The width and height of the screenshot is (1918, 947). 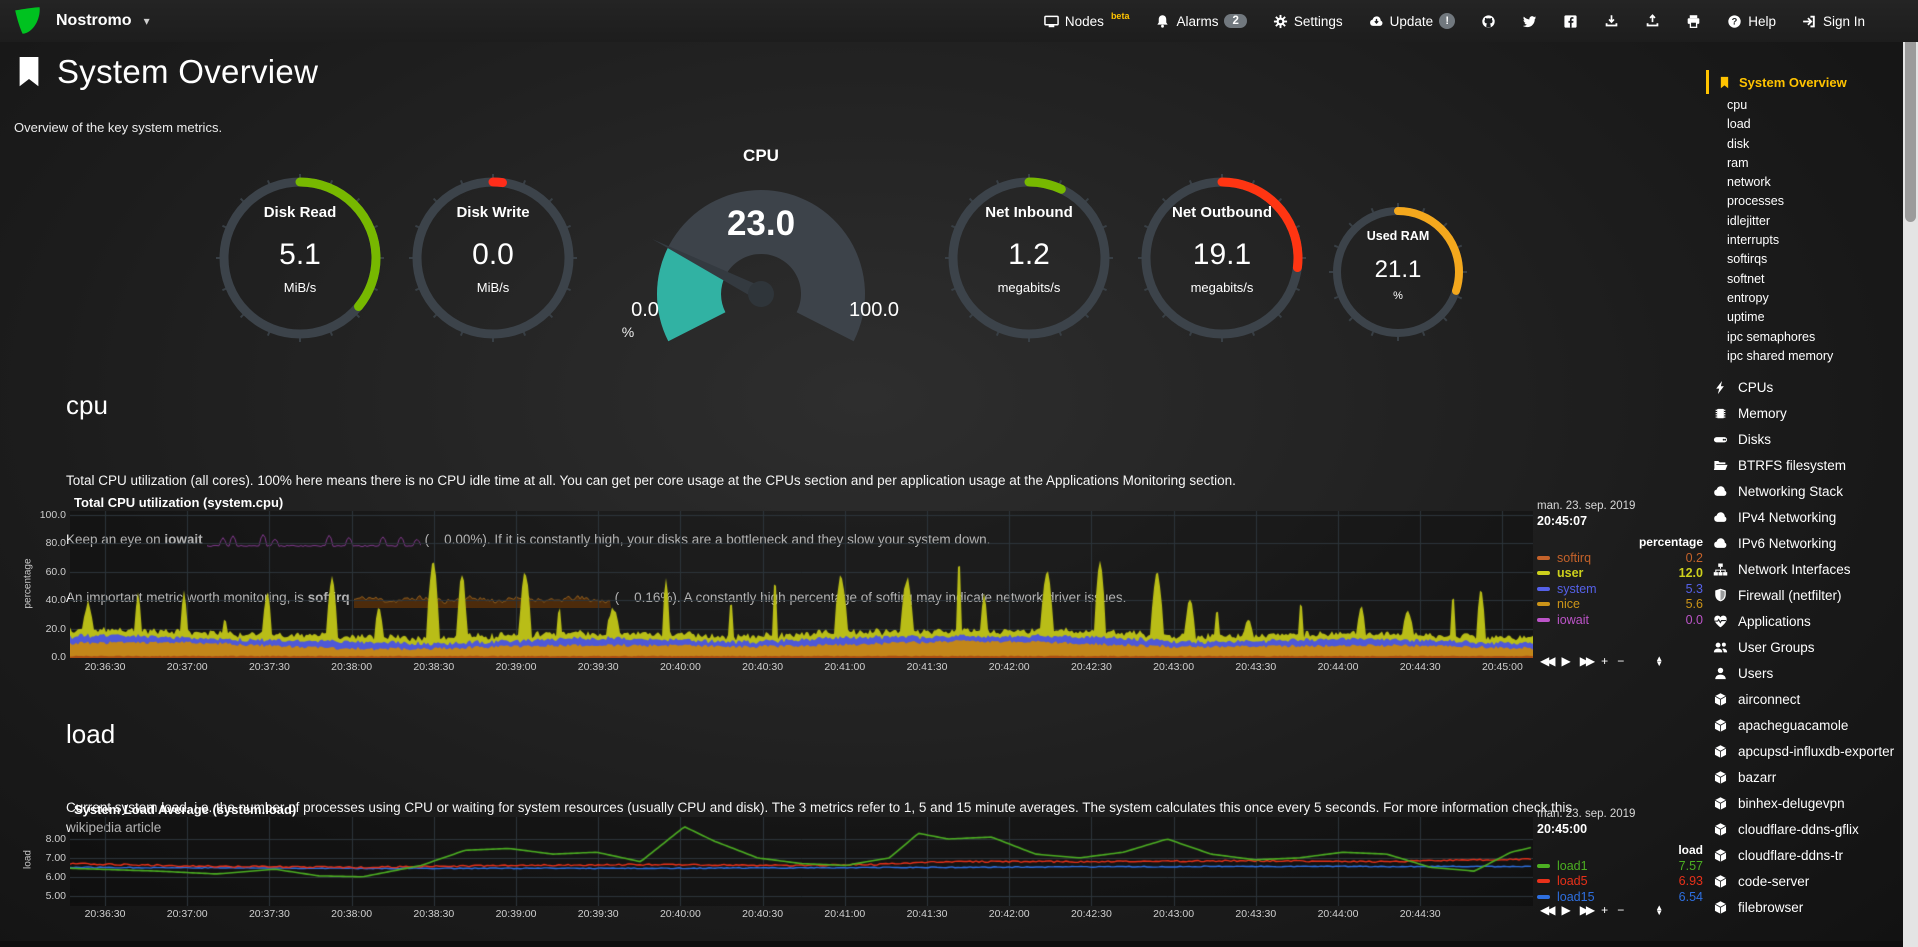 What do you see at coordinates (1751, 21) in the screenshot?
I see `nav-help: ? Help` at bounding box center [1751, 21].